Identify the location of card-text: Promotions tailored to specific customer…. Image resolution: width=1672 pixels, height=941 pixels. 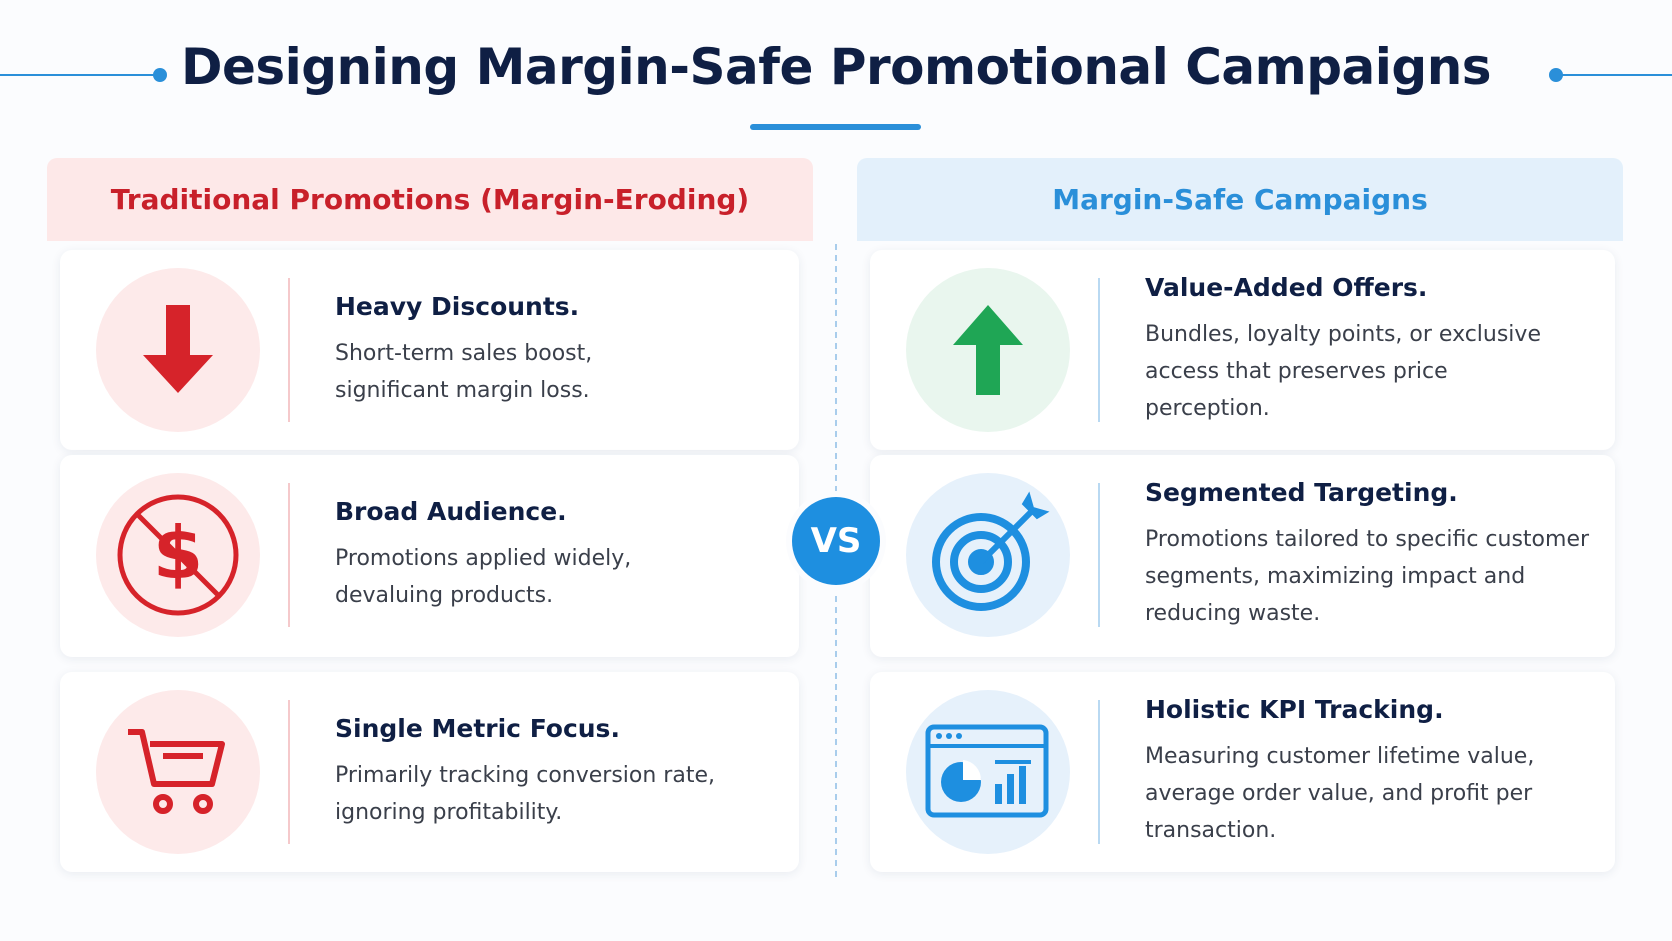
(1367, 576).